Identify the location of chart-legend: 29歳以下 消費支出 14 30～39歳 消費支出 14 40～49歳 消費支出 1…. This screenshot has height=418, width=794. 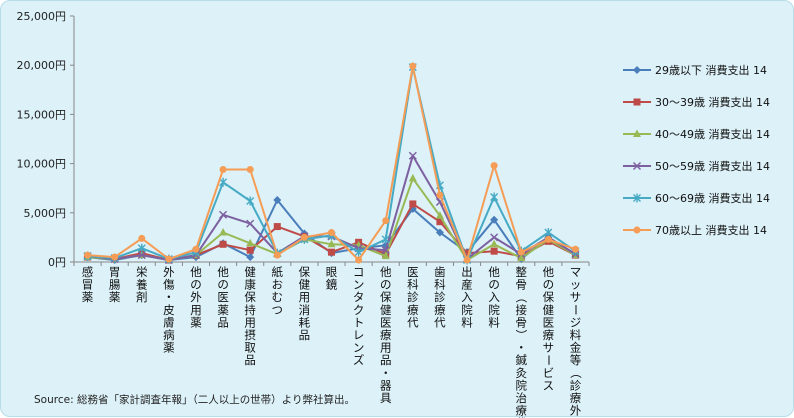
(701, 155).